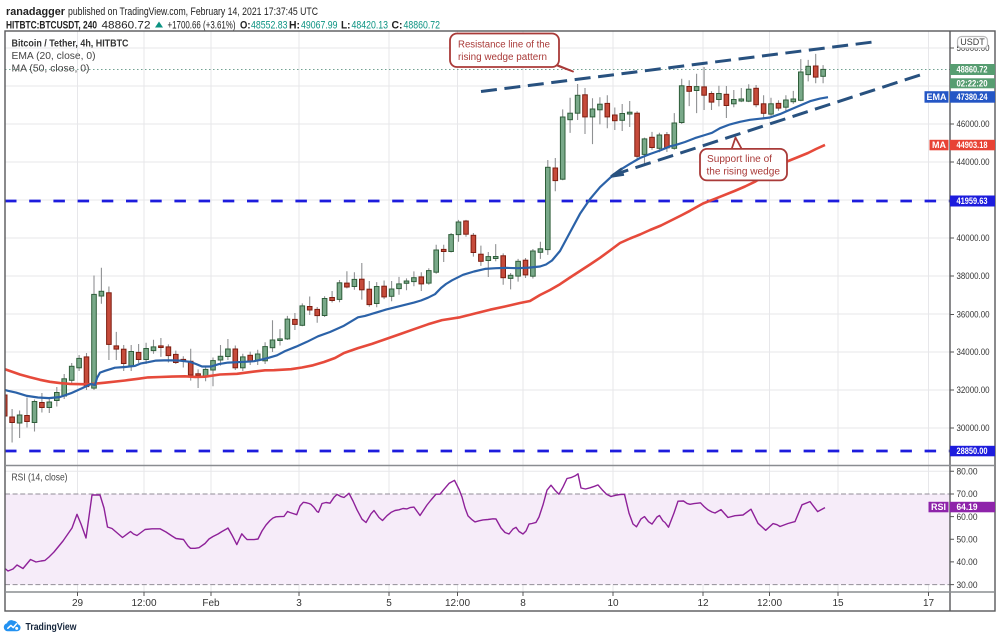  Describe the element at coordinates (202, 26) in the screenshot. I see `svg-text: +1700.66 (+3.61%)` at that location.